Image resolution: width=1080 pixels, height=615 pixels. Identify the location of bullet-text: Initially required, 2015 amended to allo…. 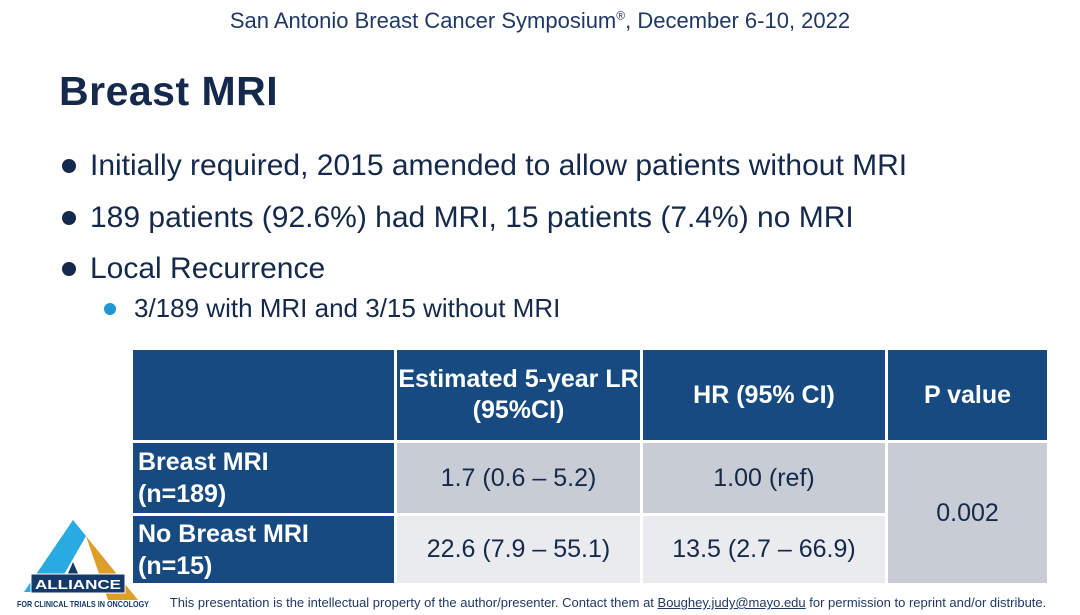
(499, 165).